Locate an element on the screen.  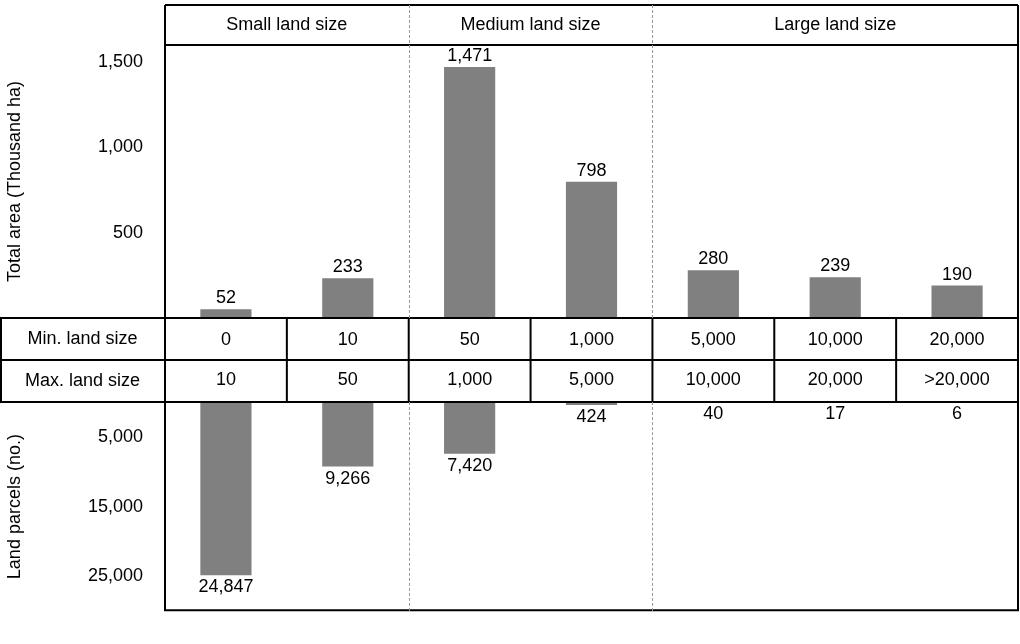
data-label: 6 is located at coordinates (957, 413).